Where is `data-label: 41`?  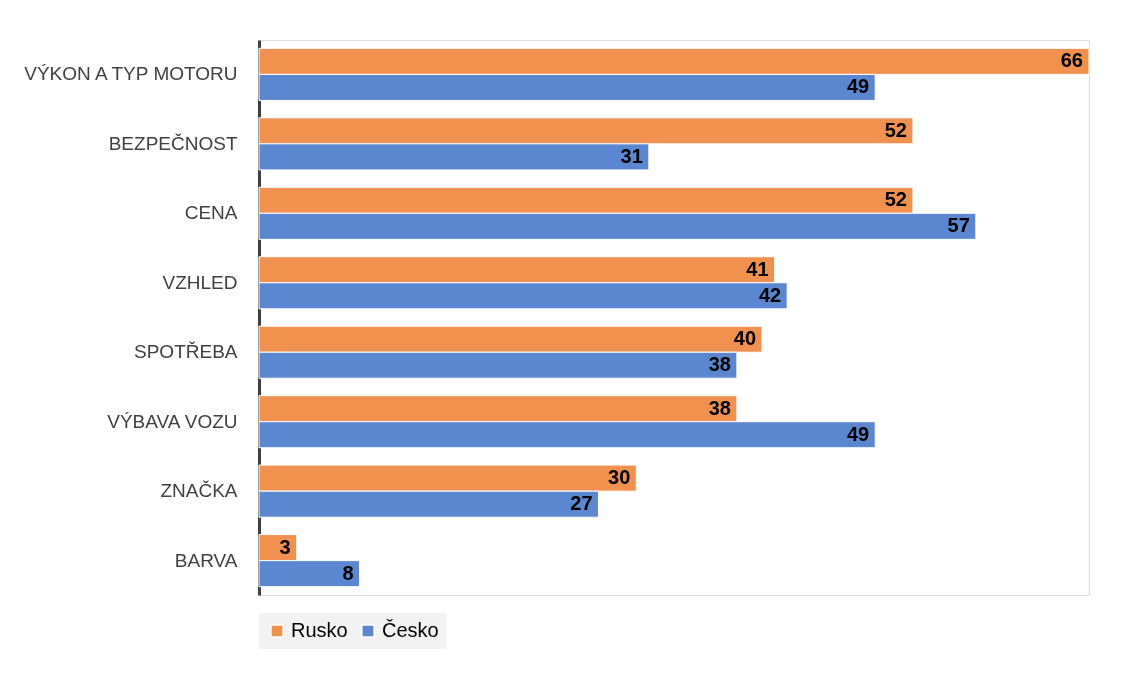
data-label: 41 is located at coordinates (757, 268).